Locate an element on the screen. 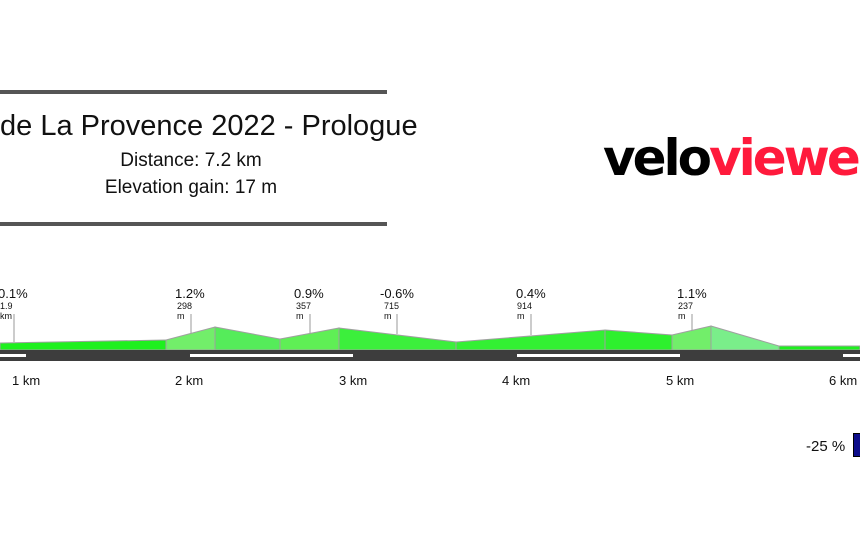 This screenshot has width=860, height=546. x-tick-5km: 5 km is located at coordinates (680, 380).